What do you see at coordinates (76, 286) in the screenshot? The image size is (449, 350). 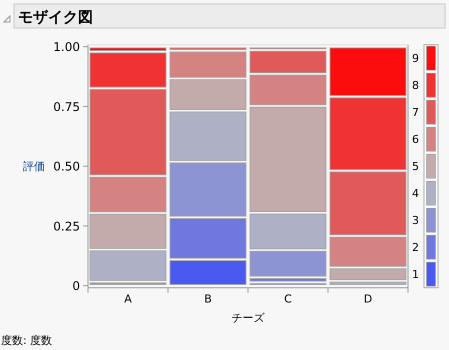 I see `y-tick-label: 0` at bounding box center [76, 286].